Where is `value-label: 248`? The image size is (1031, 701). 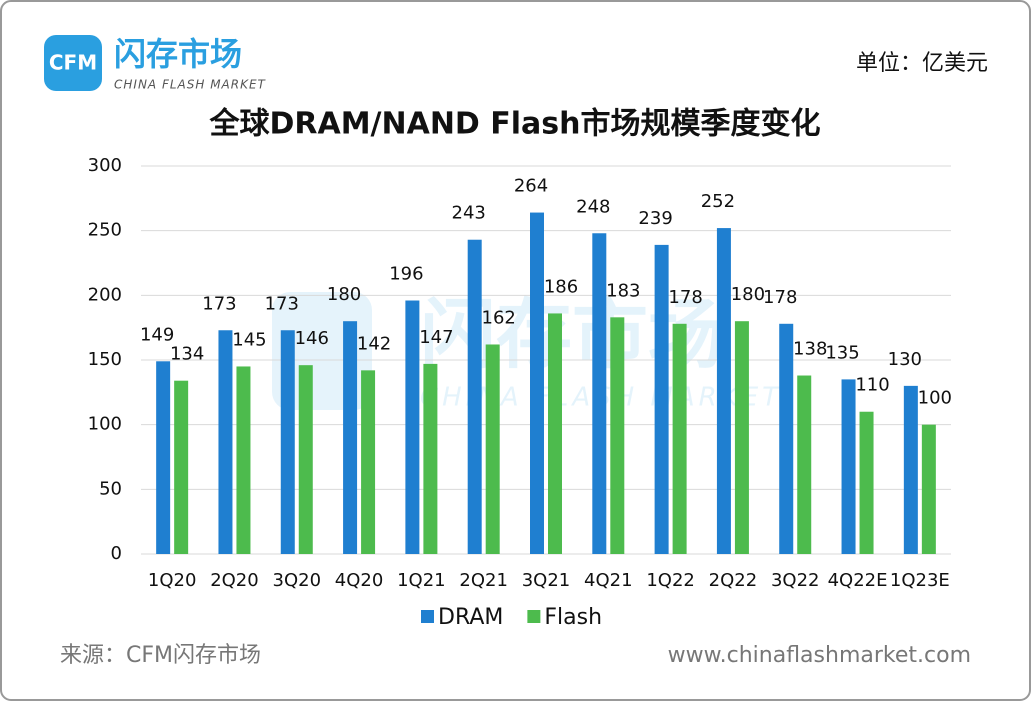
value-label: 248 is located at coordinates (593, 206).